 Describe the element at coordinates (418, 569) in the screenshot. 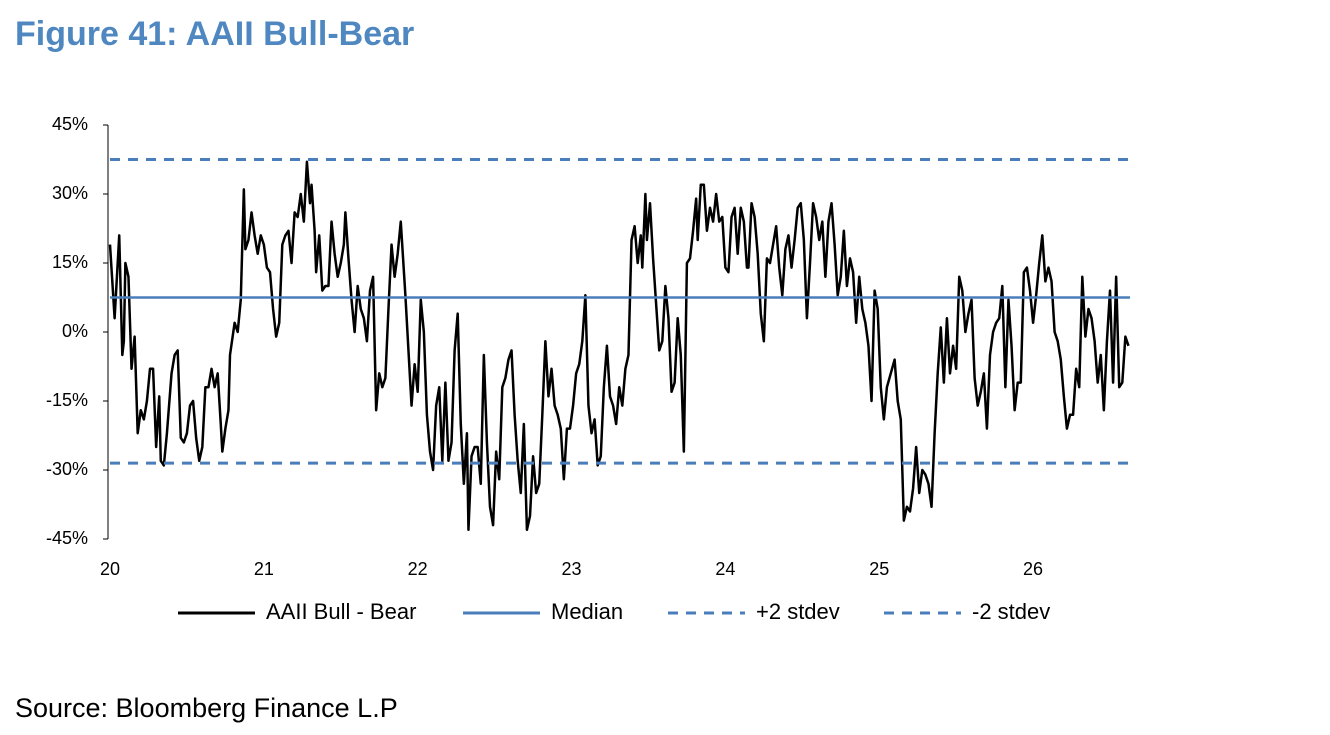

I see `x-tick-label: 22` at that location.